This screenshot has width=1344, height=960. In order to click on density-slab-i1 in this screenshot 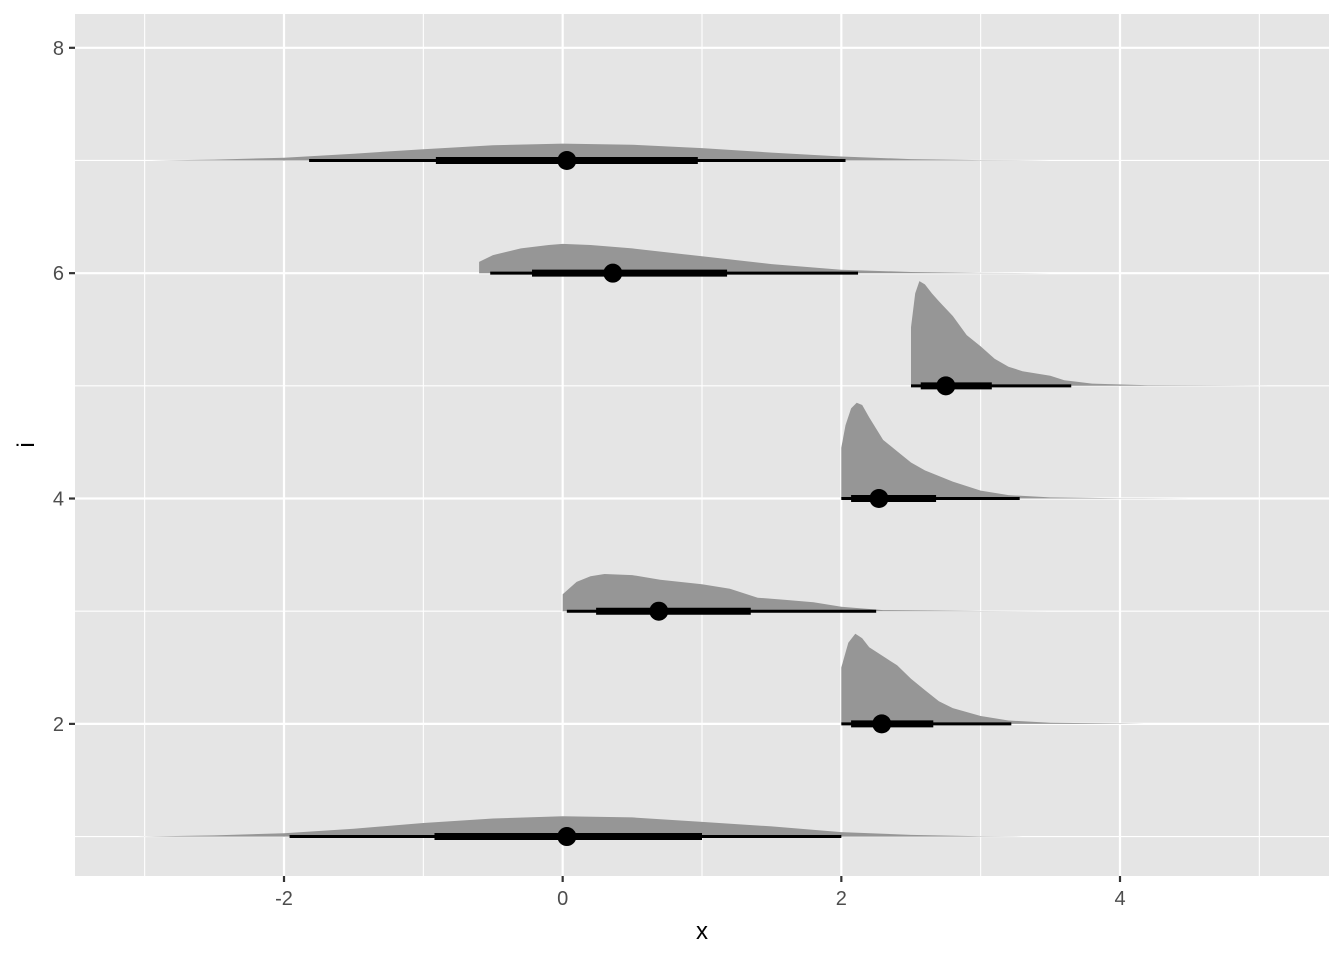, I will do `click(580, 826)`.